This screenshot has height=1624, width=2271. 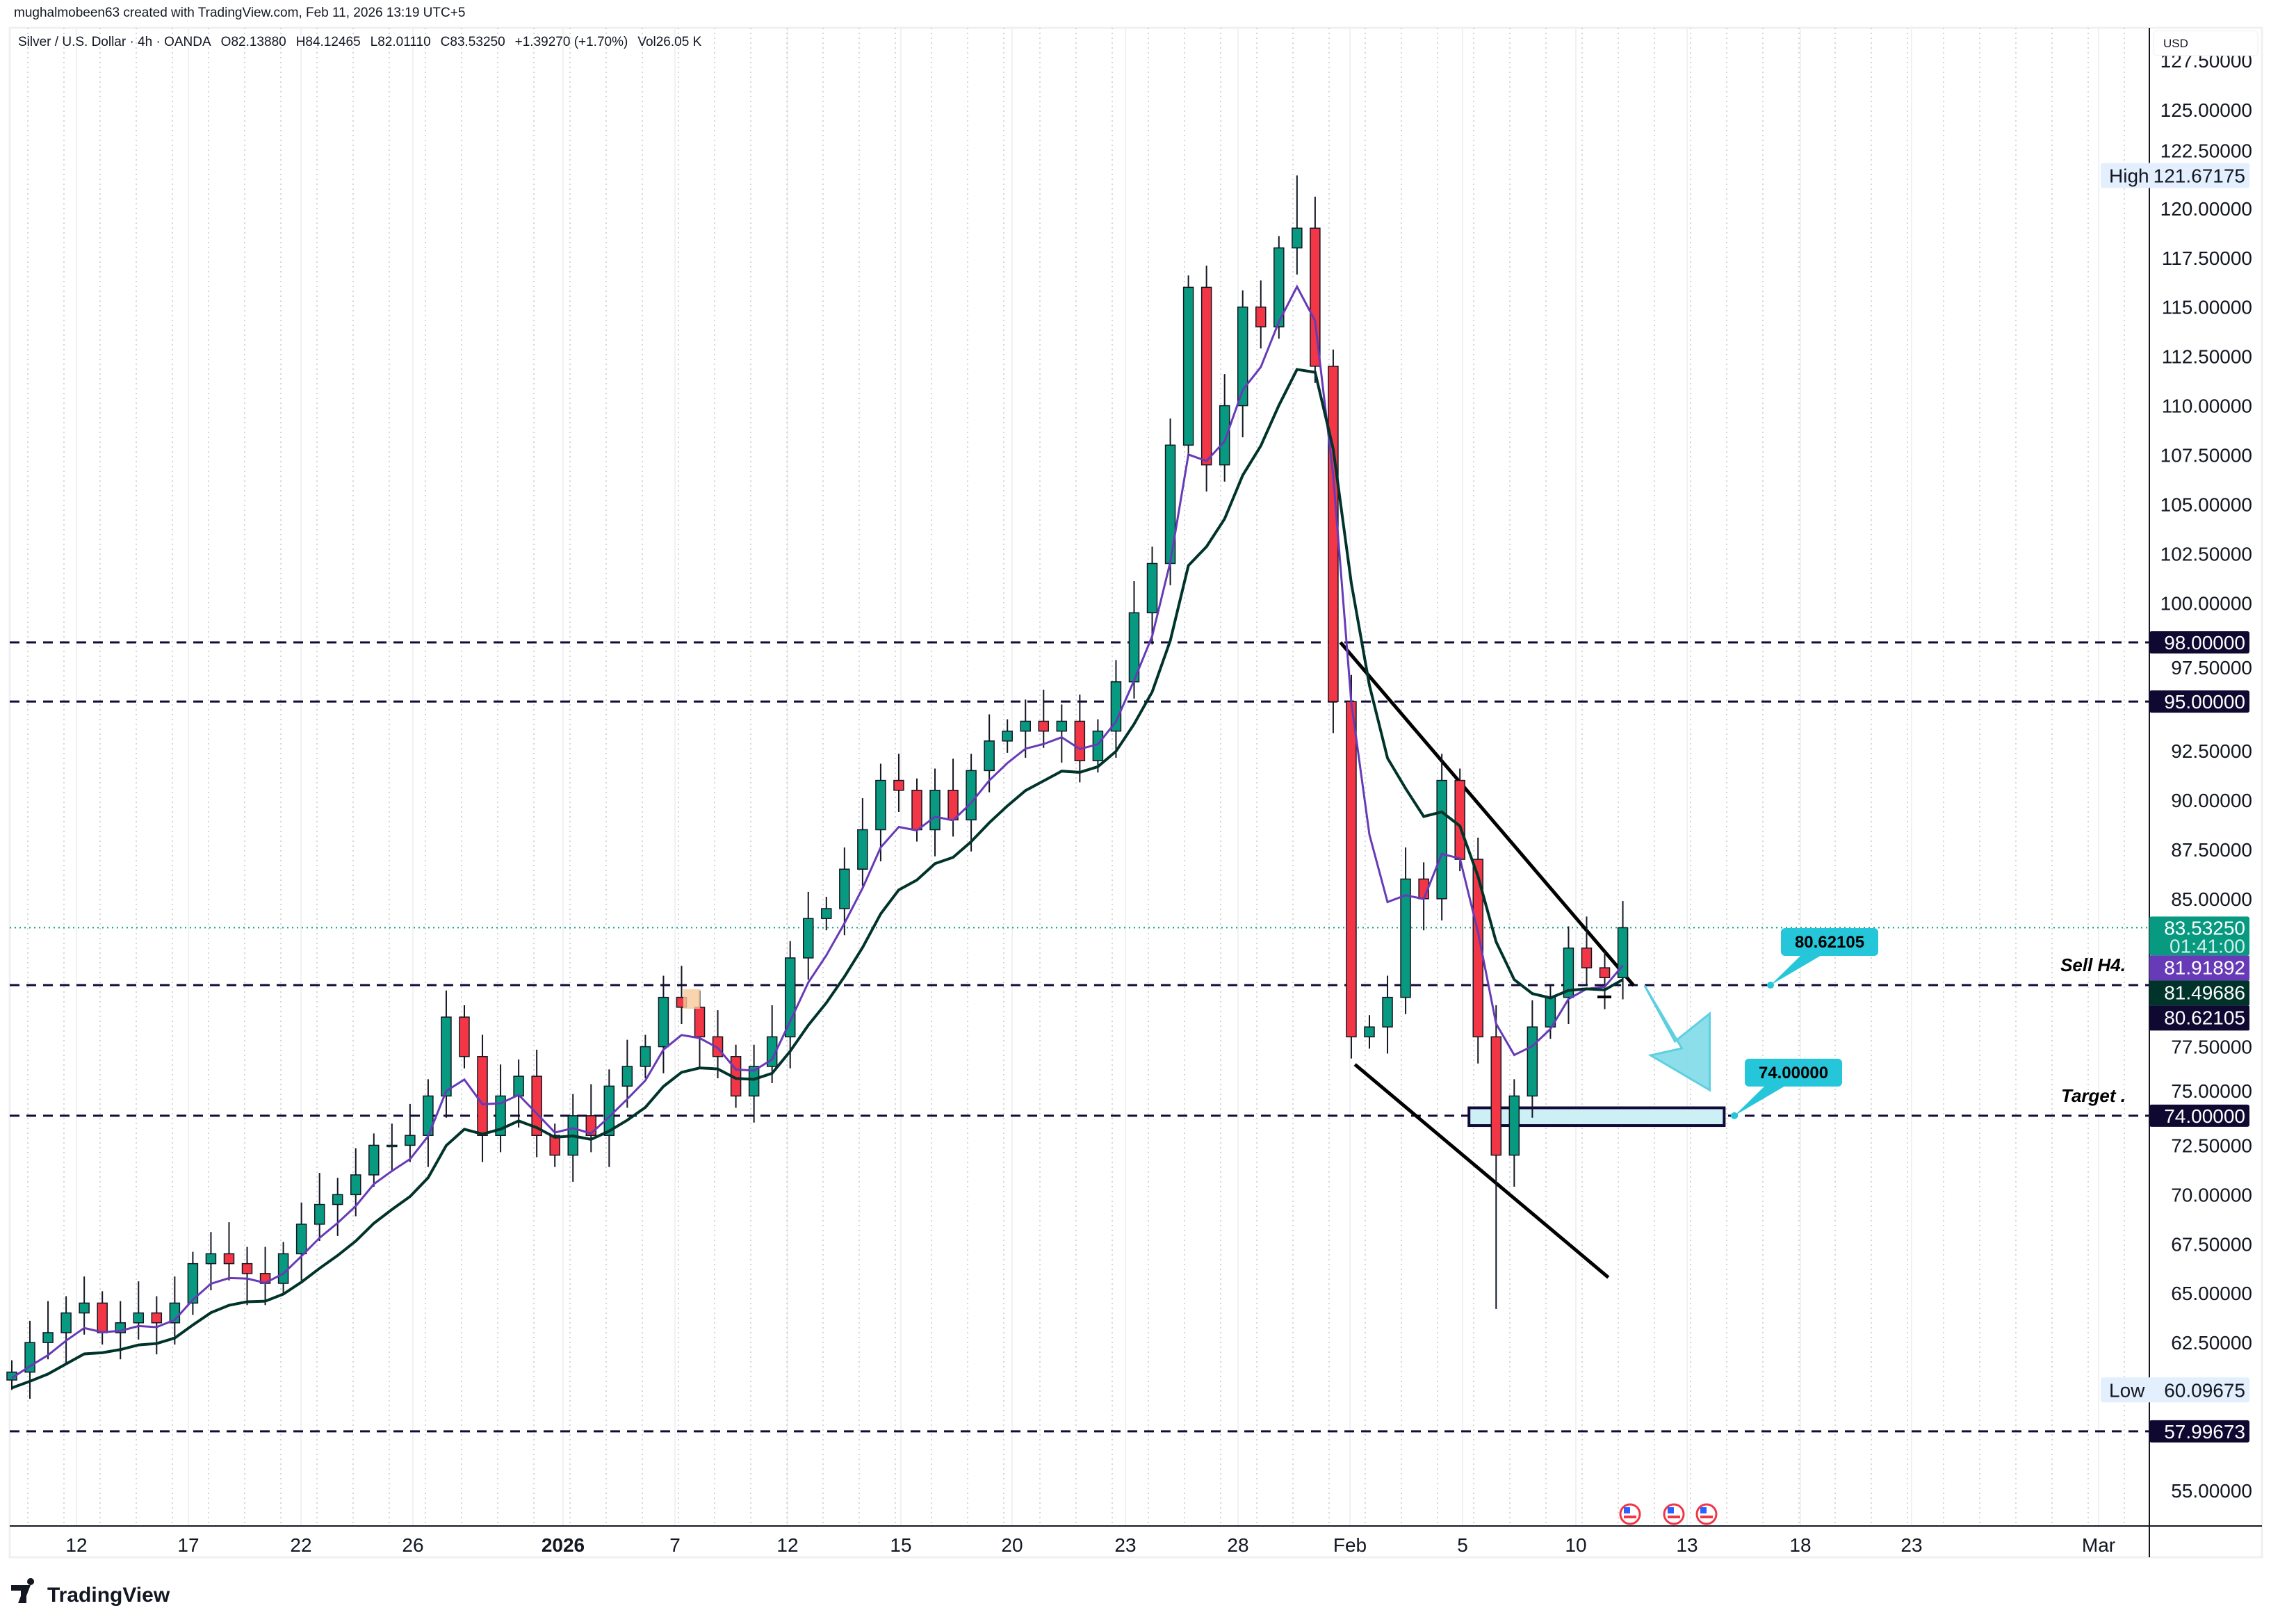 I want to click on ohlc-high: H84.12465, so click(x=328, y=42).